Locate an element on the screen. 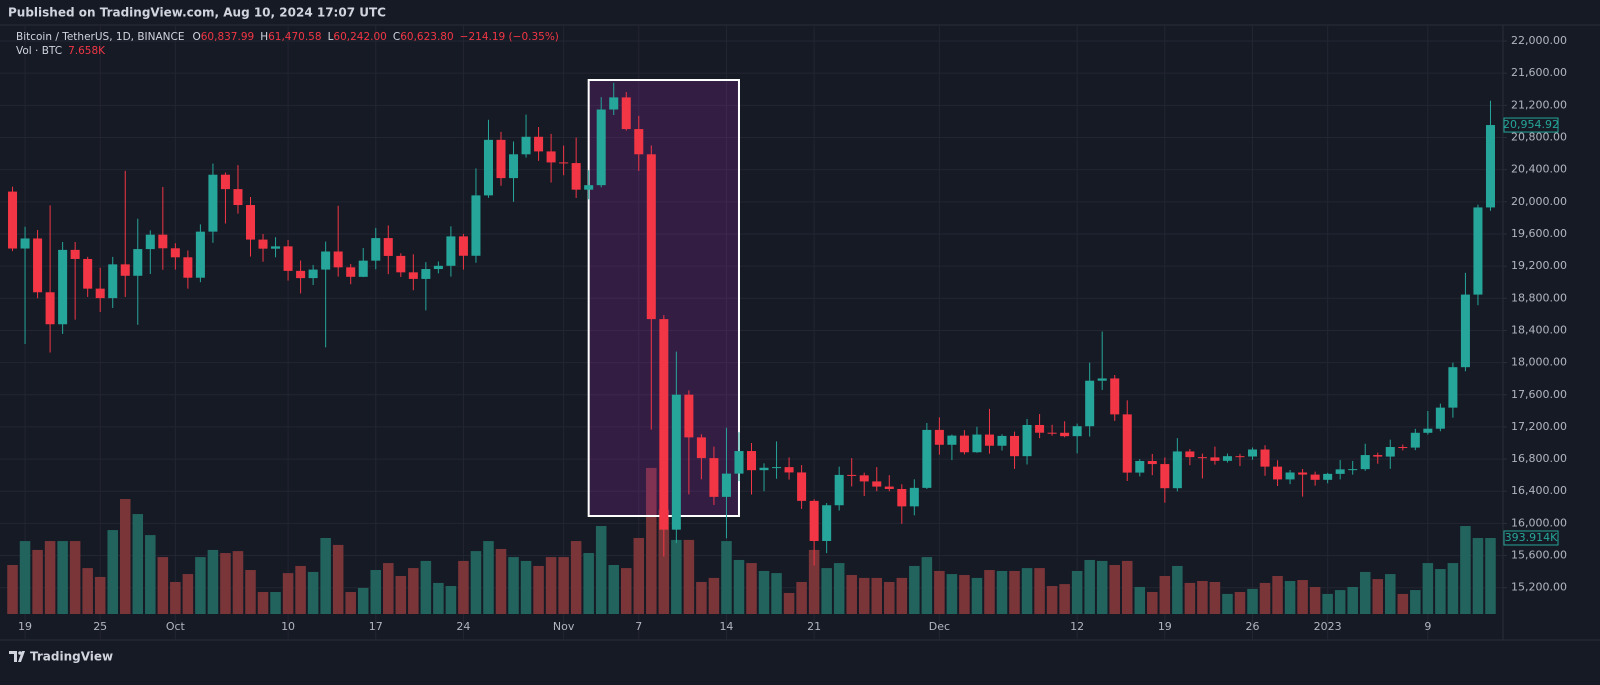 This screenshot has width=1600, height=685. legend-key: H is located at coordinates (264, 37).